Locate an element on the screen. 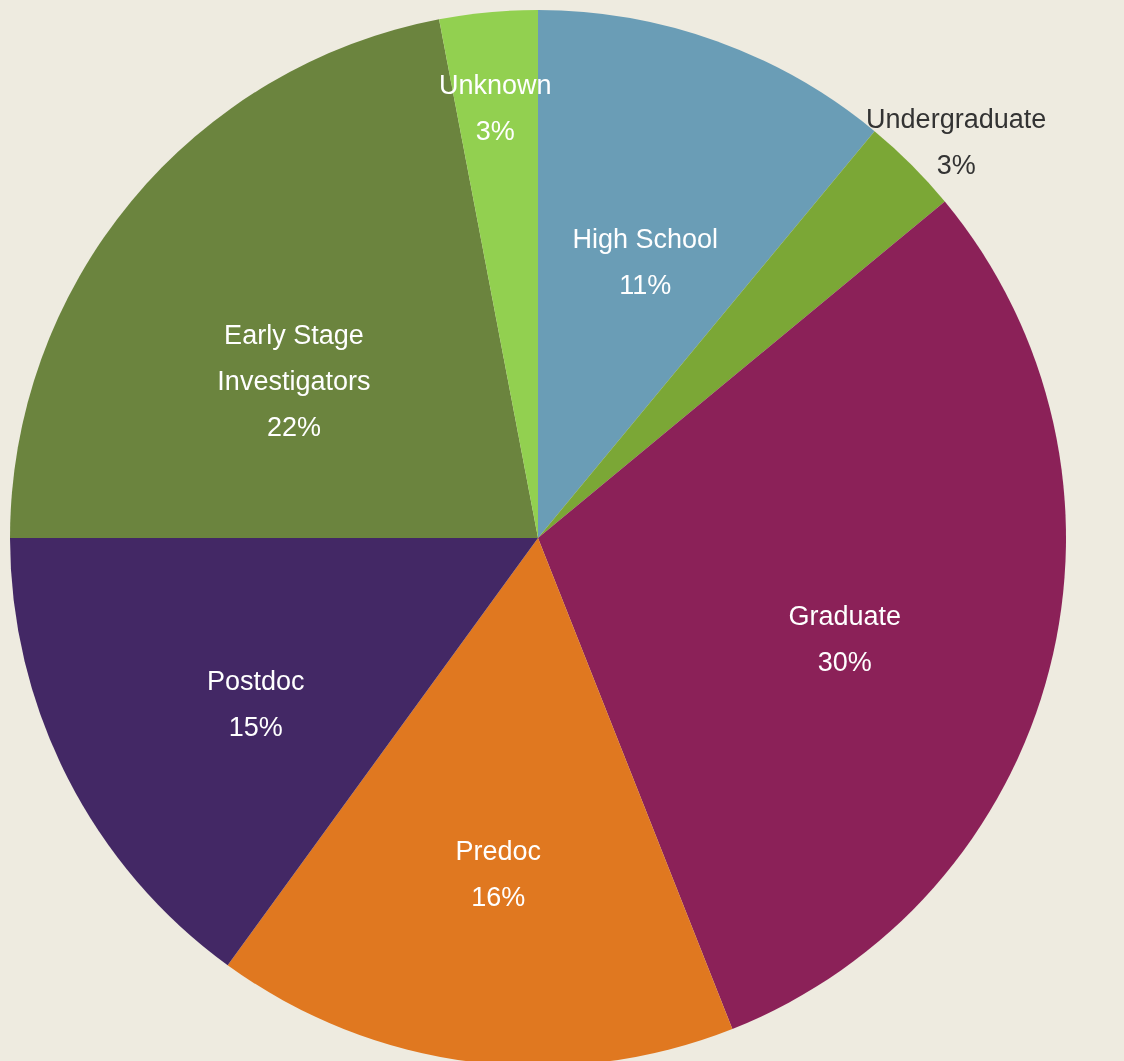 The height and width of the screenshot is (1061, 1124). data-label: 16% is located at coordinates (498, 897).